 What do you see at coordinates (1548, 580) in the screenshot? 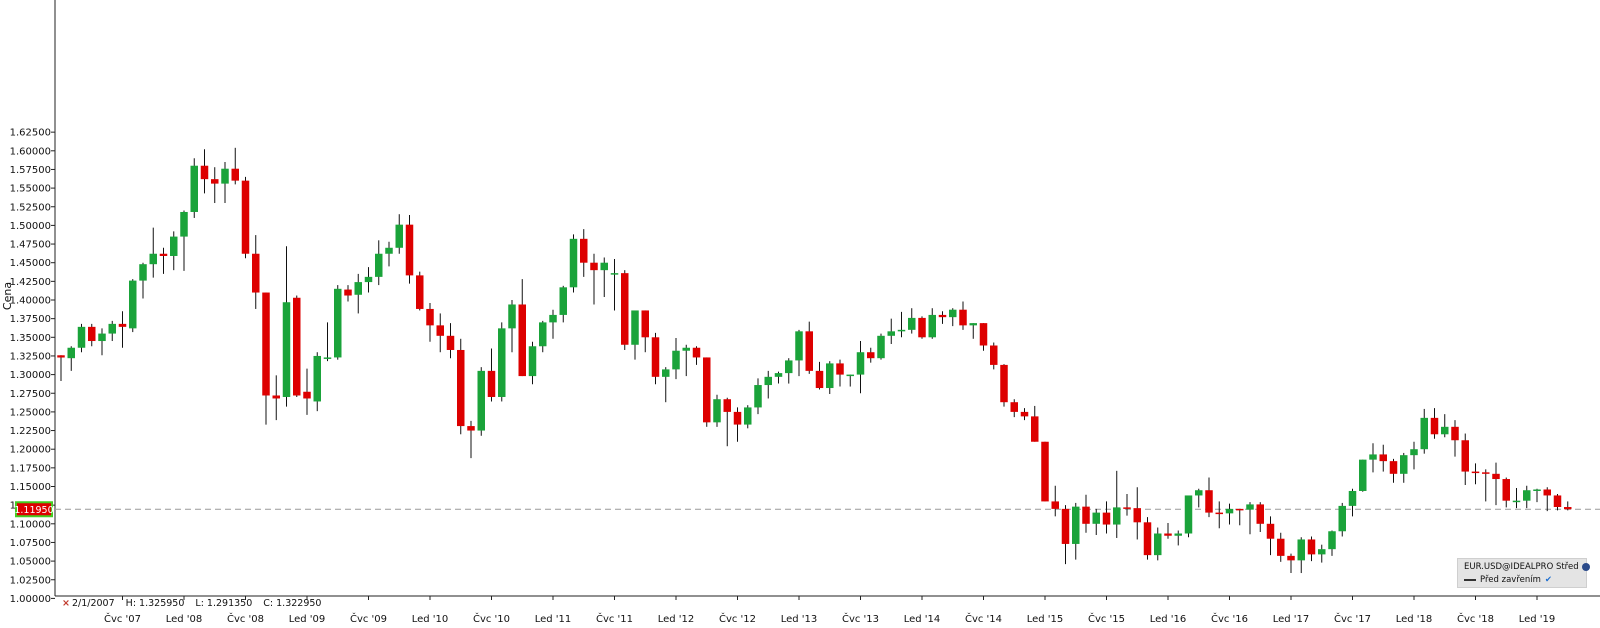
I see `checkmark-icon: ✔` at bounding box center [1548, 580].